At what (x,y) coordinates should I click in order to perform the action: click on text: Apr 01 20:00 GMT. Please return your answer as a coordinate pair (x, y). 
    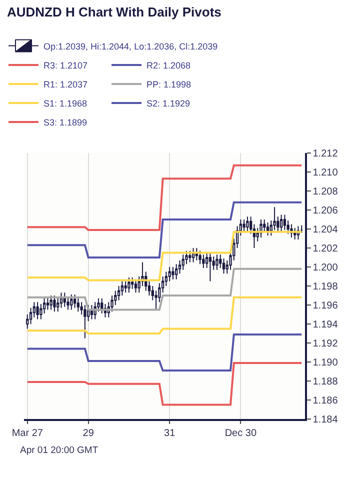
    Looking at the image, I should click on (59, 450).